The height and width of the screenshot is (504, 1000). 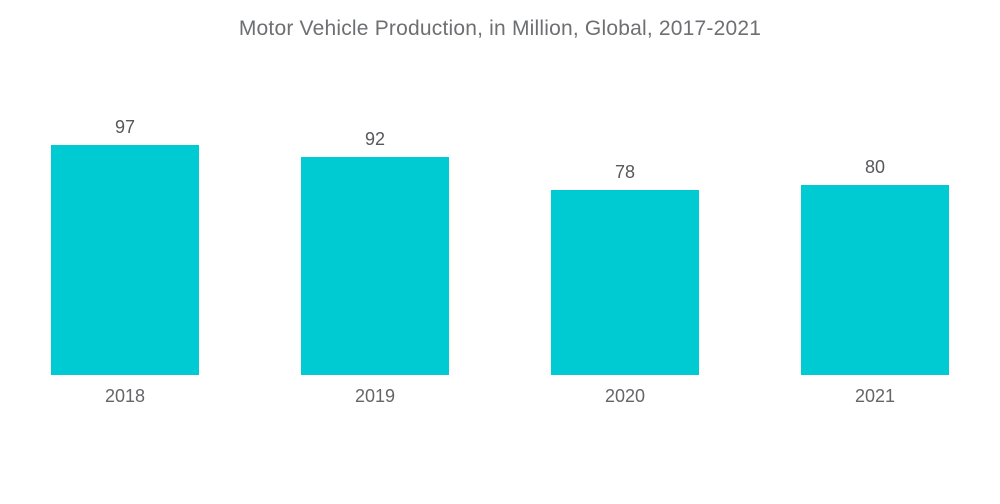 I want to click on x-axis-label: 2018, so click(x=125, y=396).